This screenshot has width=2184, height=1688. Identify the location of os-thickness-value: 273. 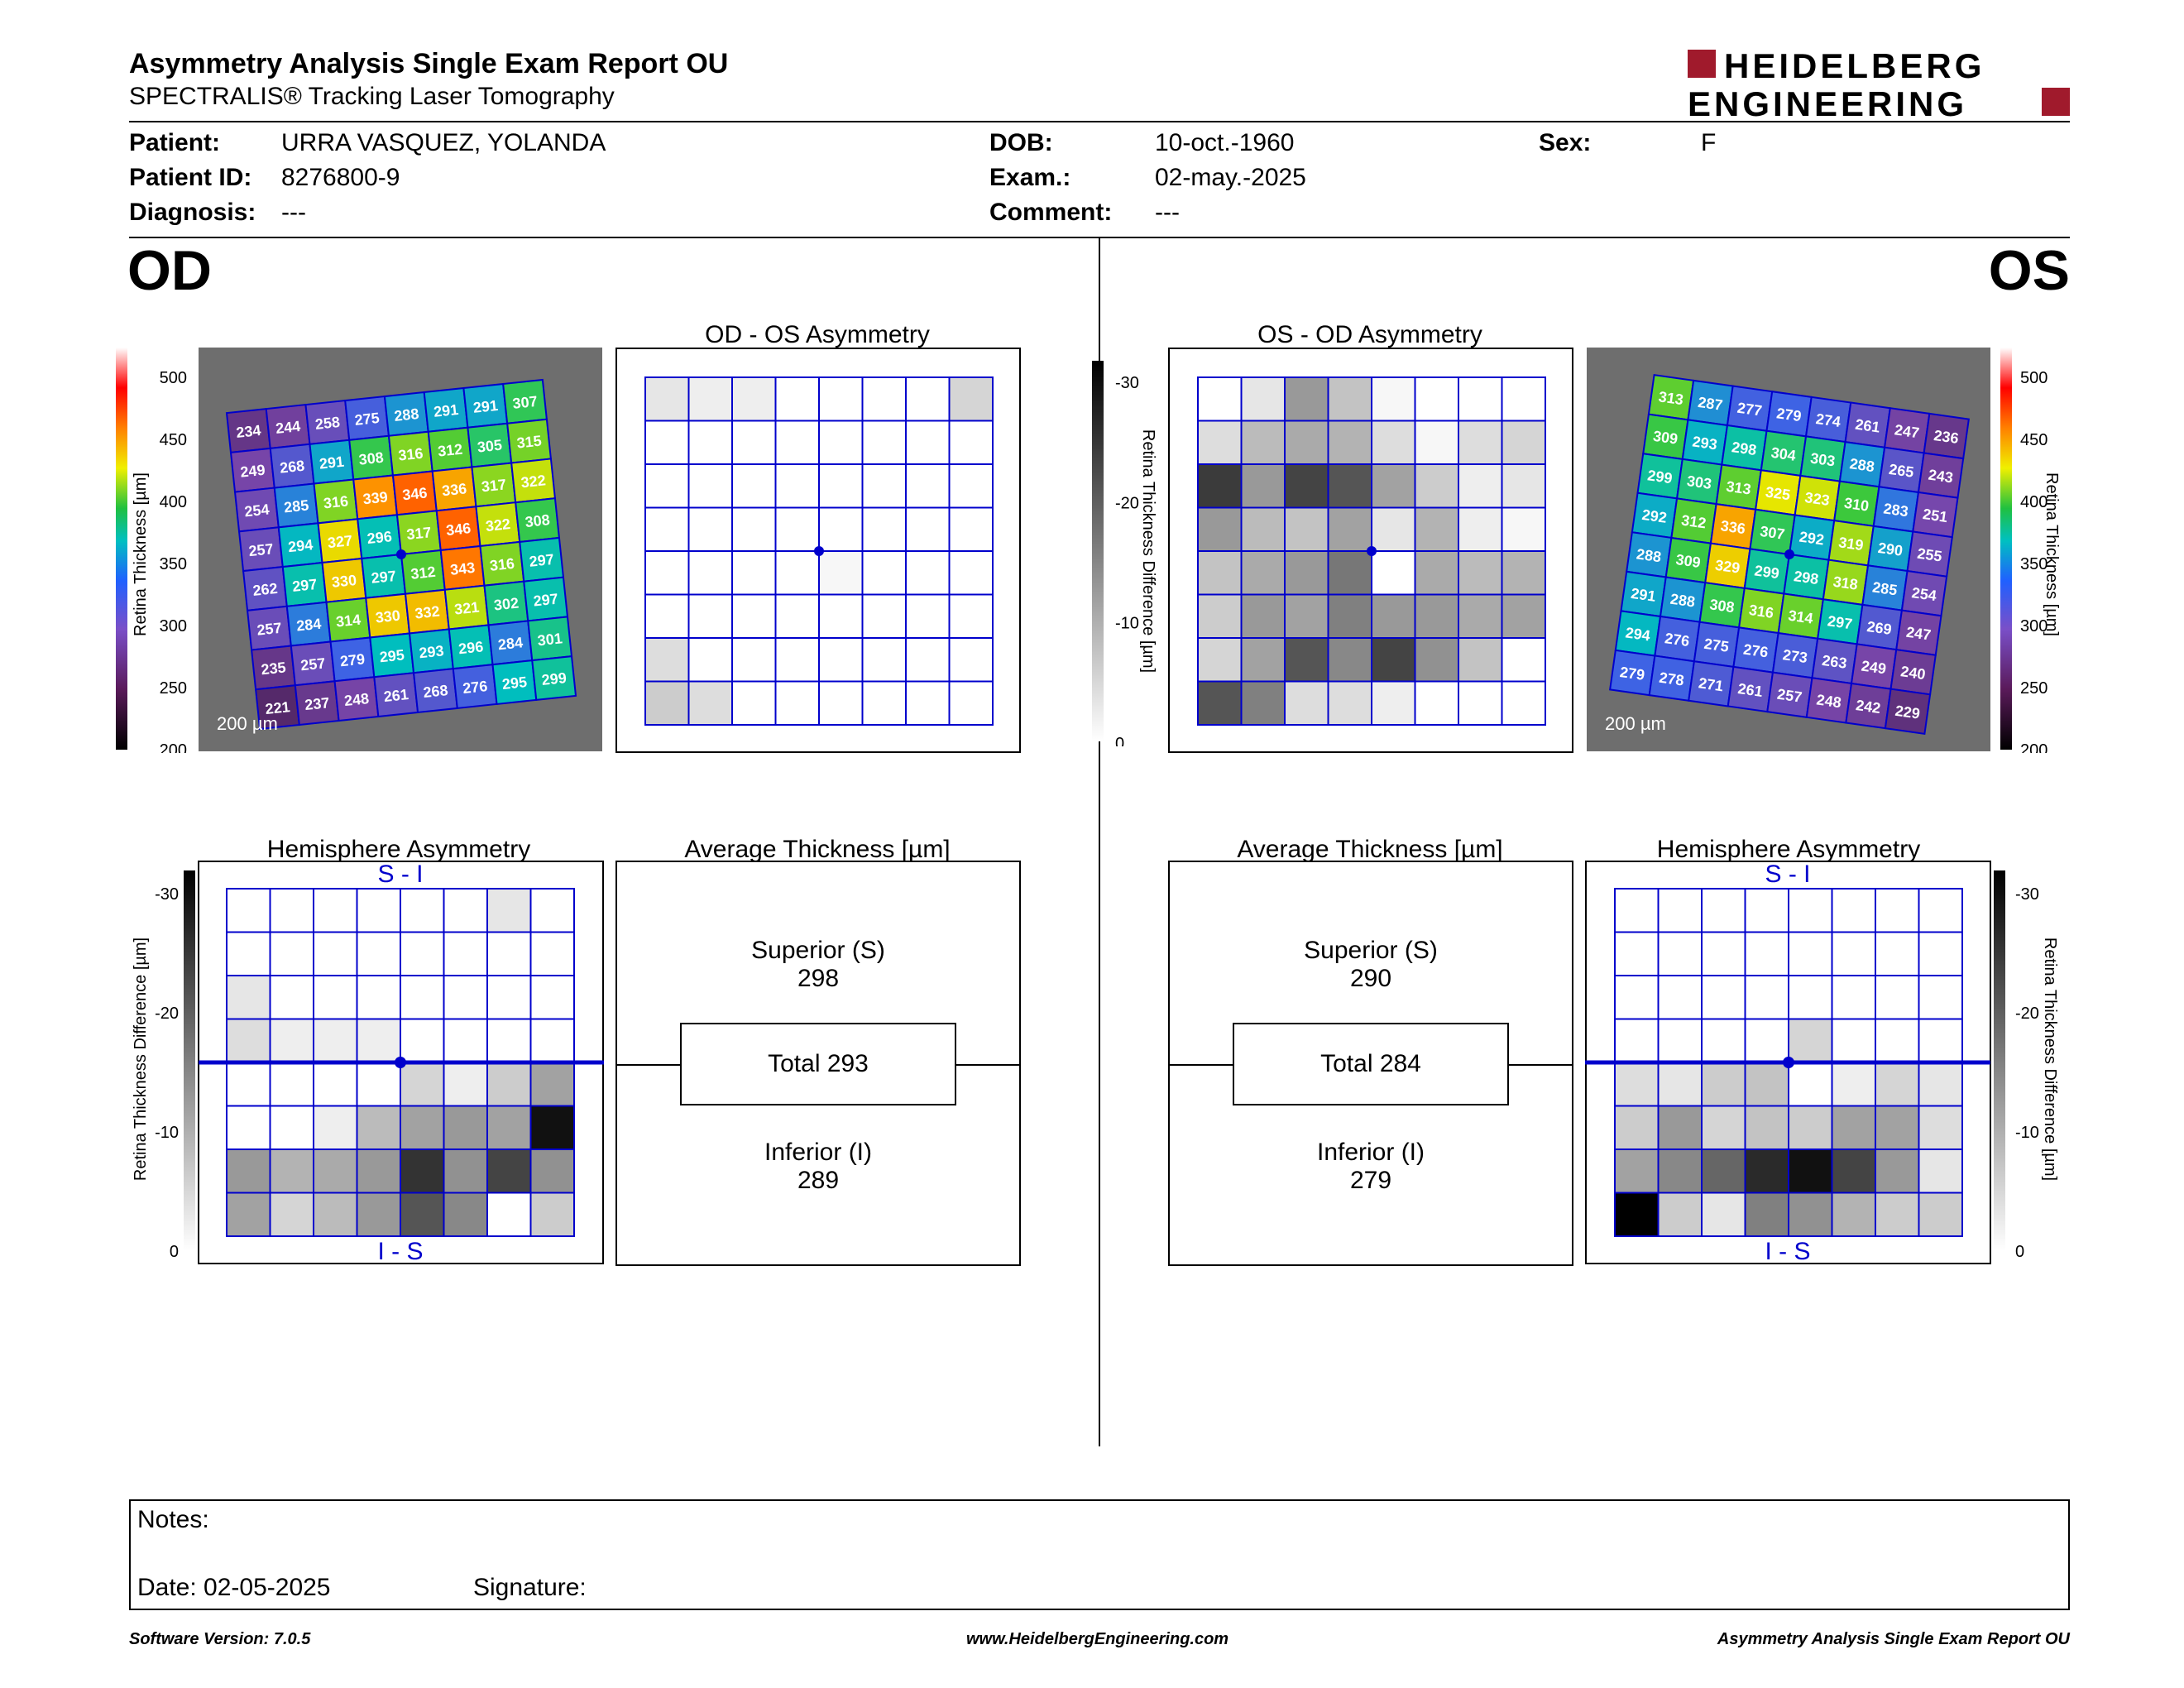
(1795, 656).